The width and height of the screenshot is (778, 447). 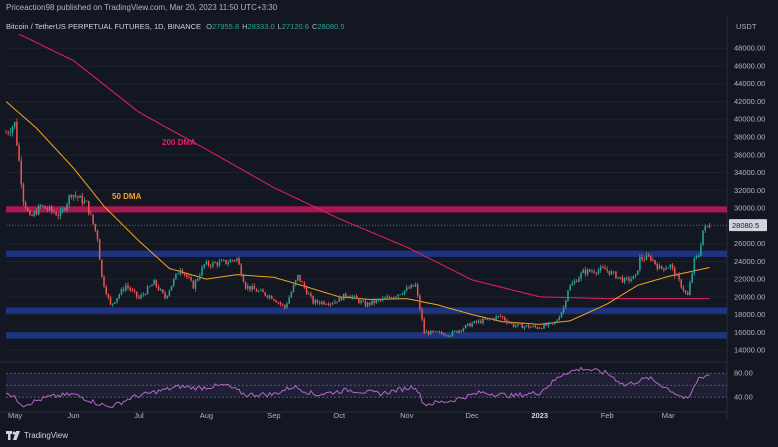 What do you see at coordinates (749, 350) in the screenshot?
I see `price-tick-label: 14000.00` at bounding box center [749, 350].